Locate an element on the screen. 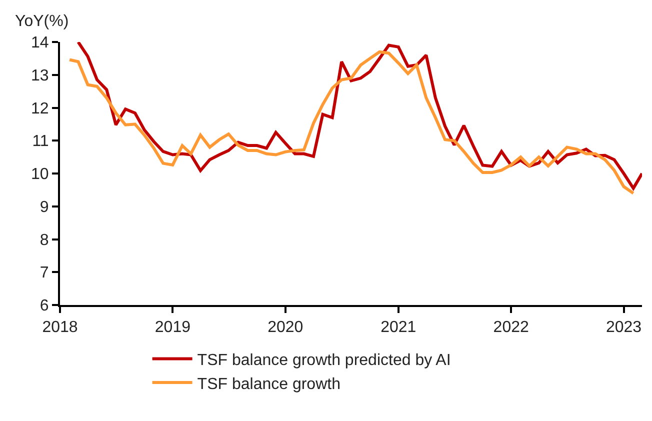 Image resolution: width=652 pixels, height=421 pixels. legend-label: TSF balance growth predicted by AI is located at coordinates (324, 360).